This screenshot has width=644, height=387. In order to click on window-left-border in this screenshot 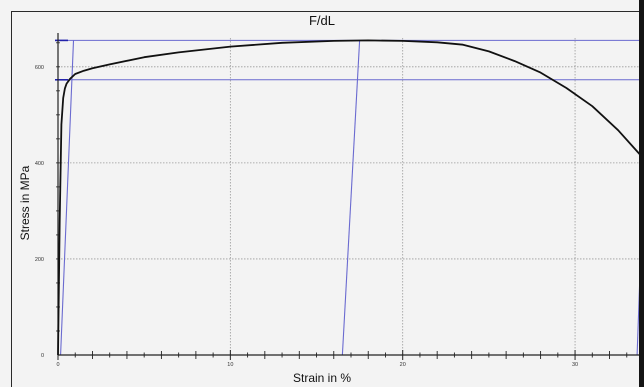, I will do `click(11, 199)`.